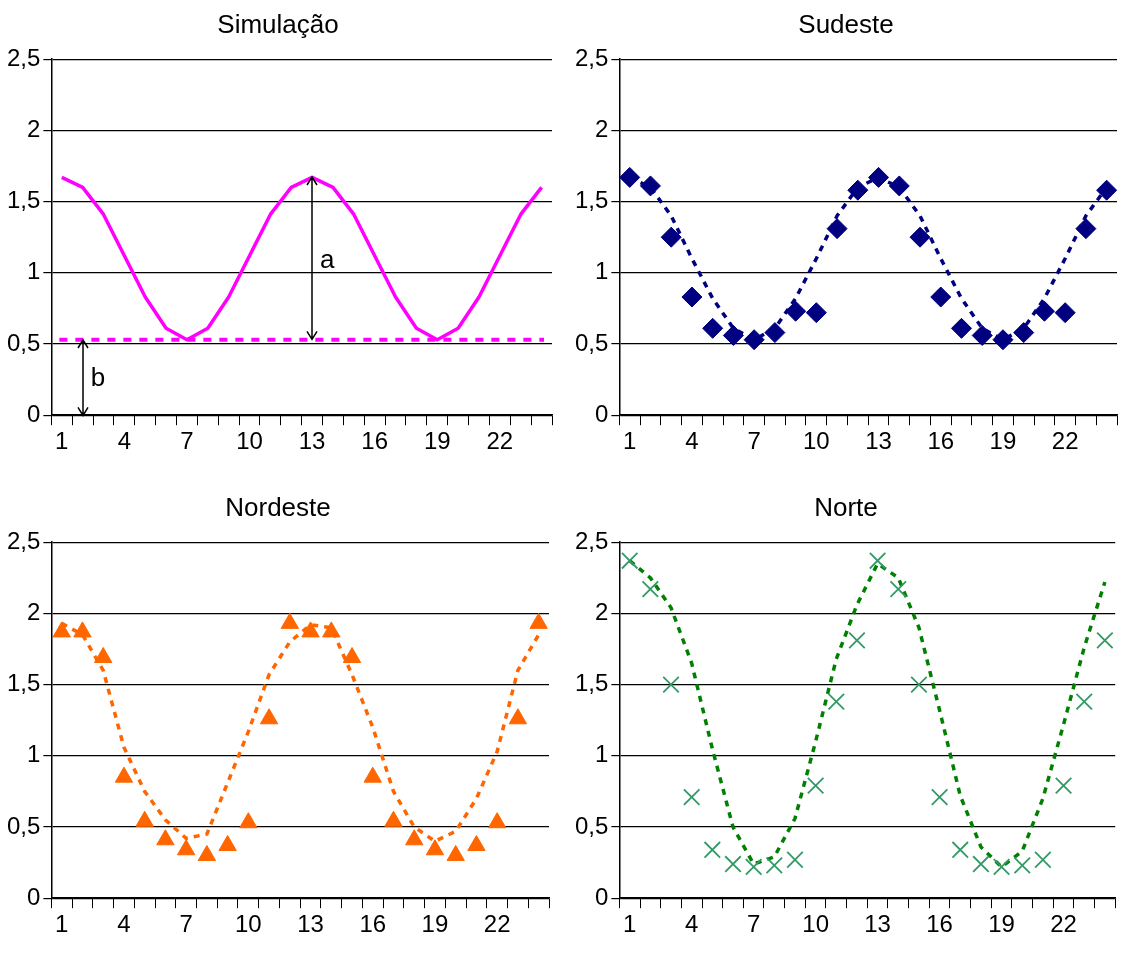 The height and width of the screenshot is (967, 1137). Describe the element at coordinates (327, 258) in the screenshot. I see `annotation: a` at that location.